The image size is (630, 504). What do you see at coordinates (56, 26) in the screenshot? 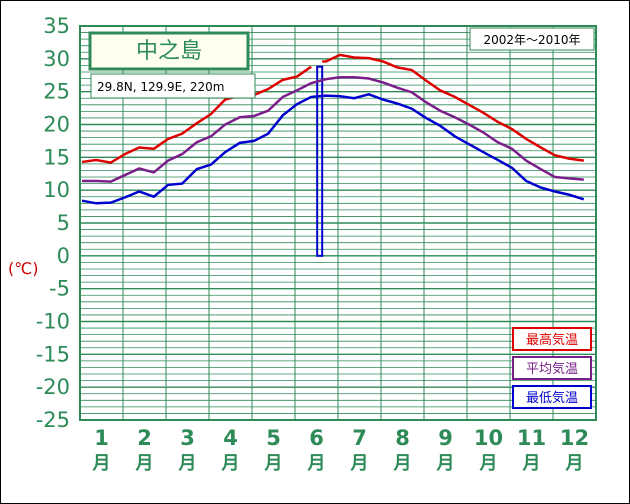
I see `y-tick-label: 35` at bounding box center [56, 26].